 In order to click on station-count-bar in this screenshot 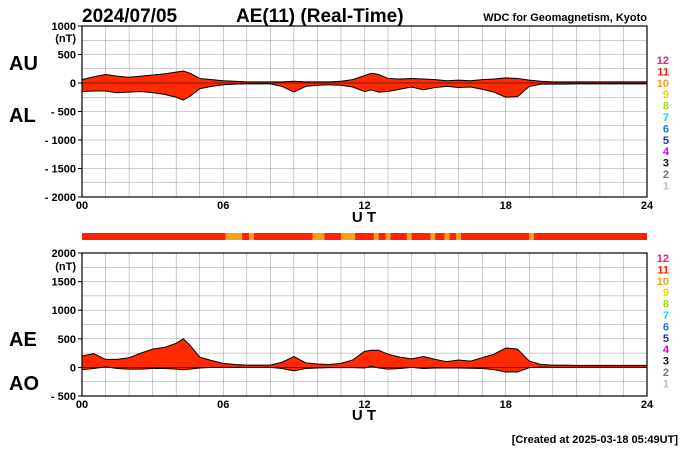, I will do `click(364, 236)`.